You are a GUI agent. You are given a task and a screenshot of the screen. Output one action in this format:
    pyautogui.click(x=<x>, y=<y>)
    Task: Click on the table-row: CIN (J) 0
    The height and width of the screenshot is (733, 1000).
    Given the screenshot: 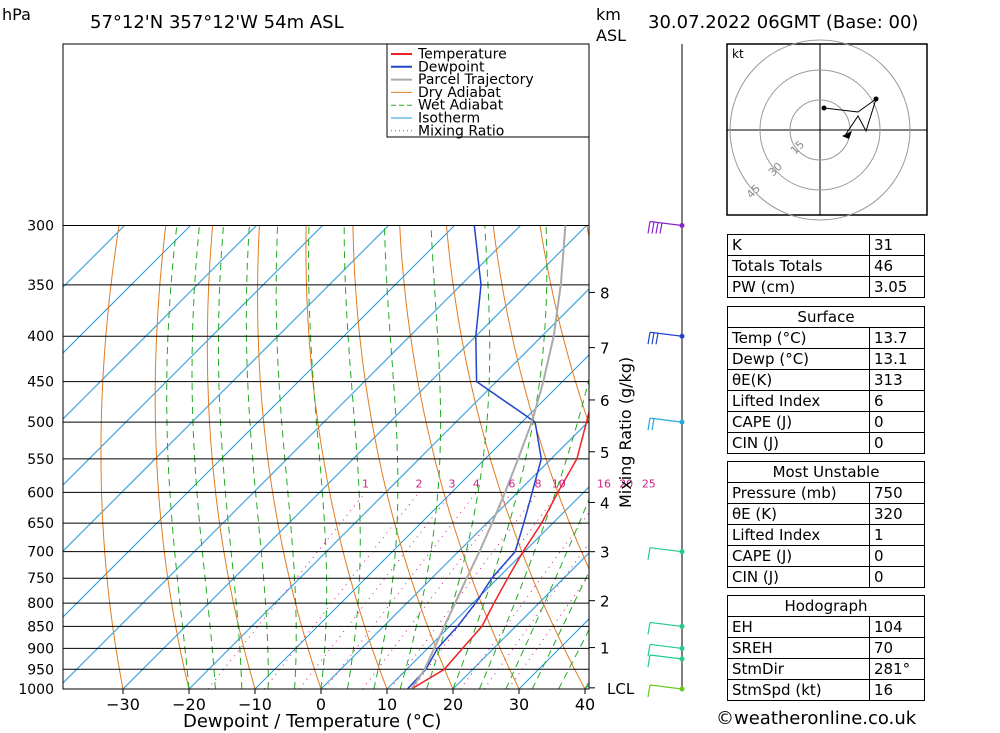 What is the action you would take?
    pyautogui.click(x=826, y=577)
    